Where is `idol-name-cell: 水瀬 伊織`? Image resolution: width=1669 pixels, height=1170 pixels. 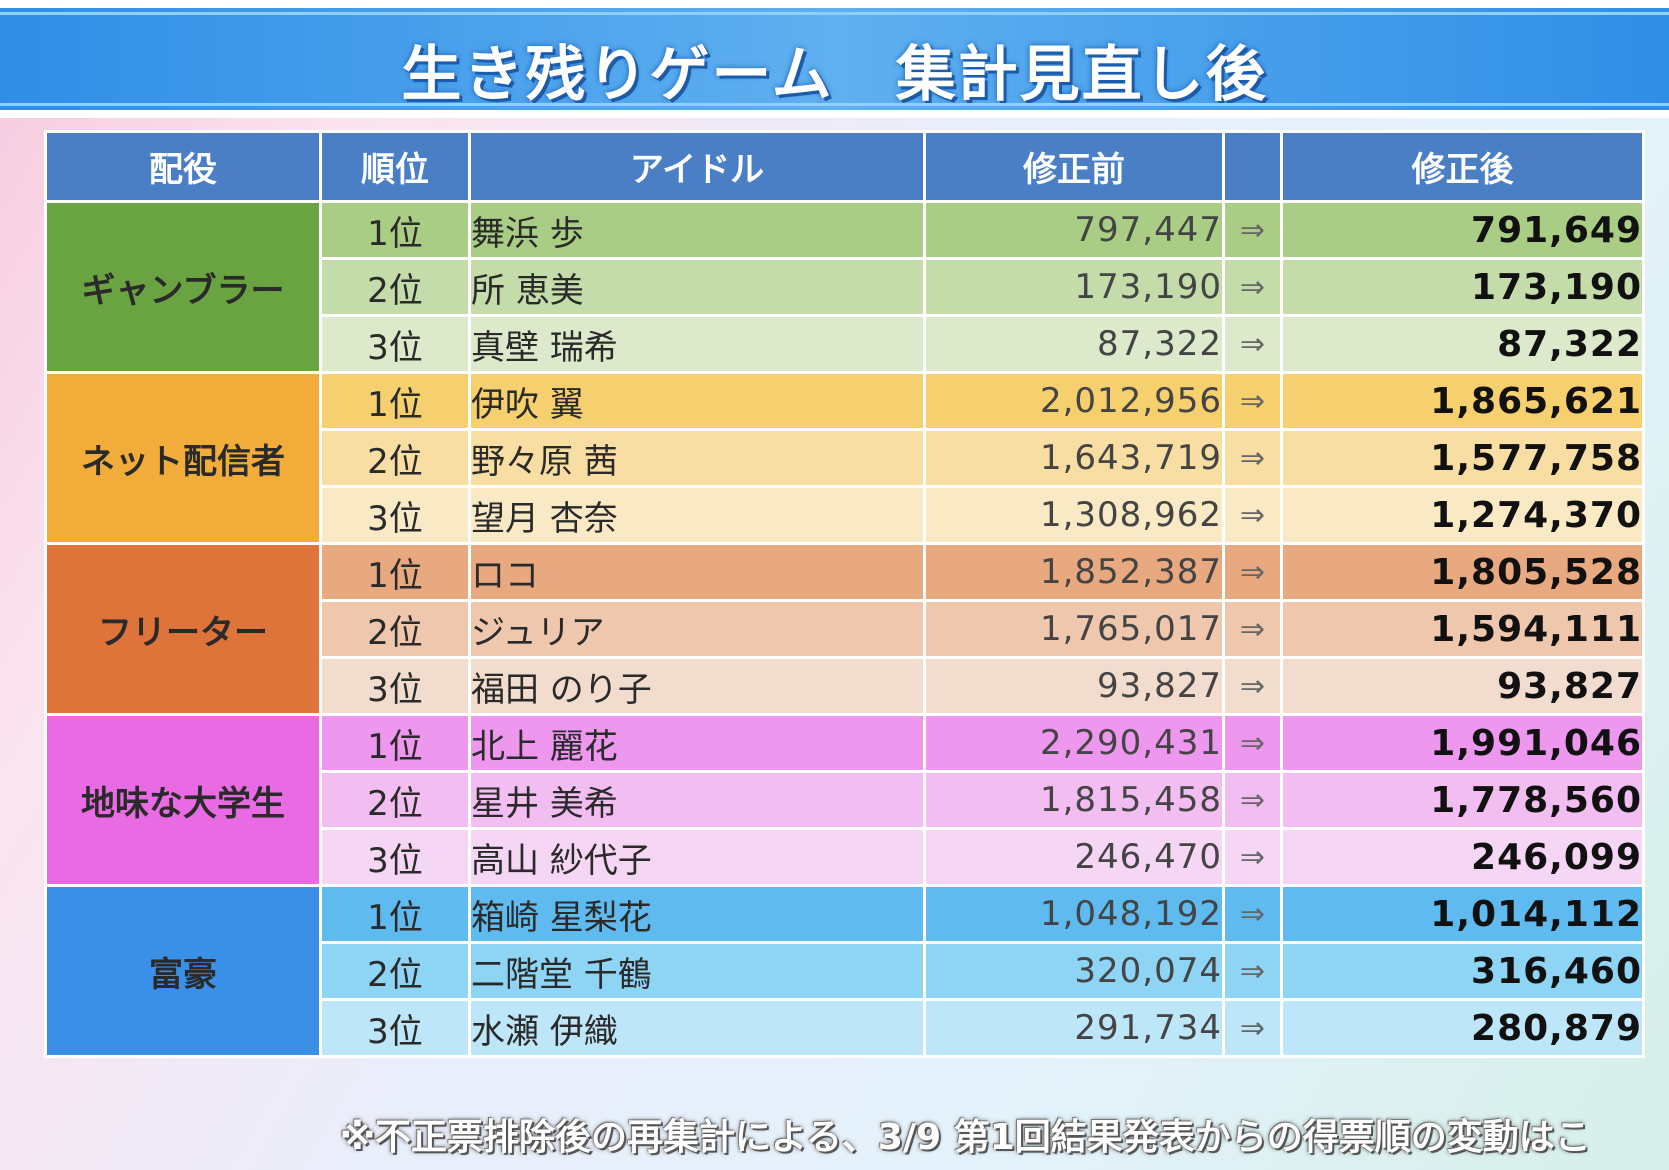
idol-name-cell: 水瀬 伊織 is located at coordinates (697, 1028).